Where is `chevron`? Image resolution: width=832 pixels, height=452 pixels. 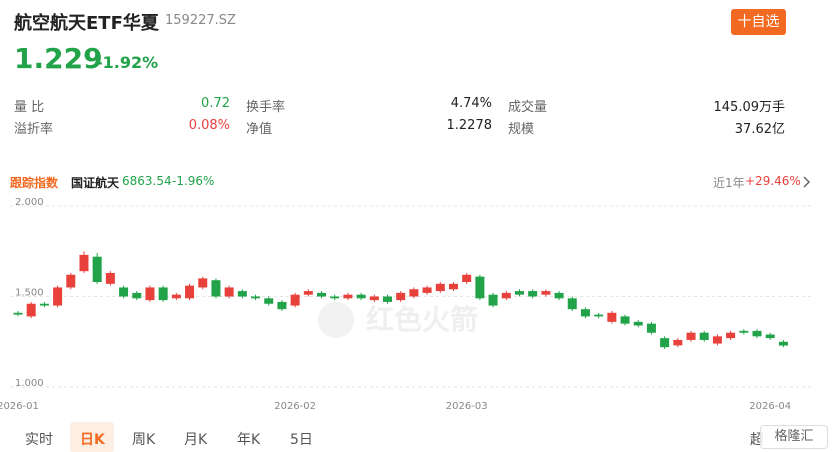
chevron is located at coordinates (807, 182).